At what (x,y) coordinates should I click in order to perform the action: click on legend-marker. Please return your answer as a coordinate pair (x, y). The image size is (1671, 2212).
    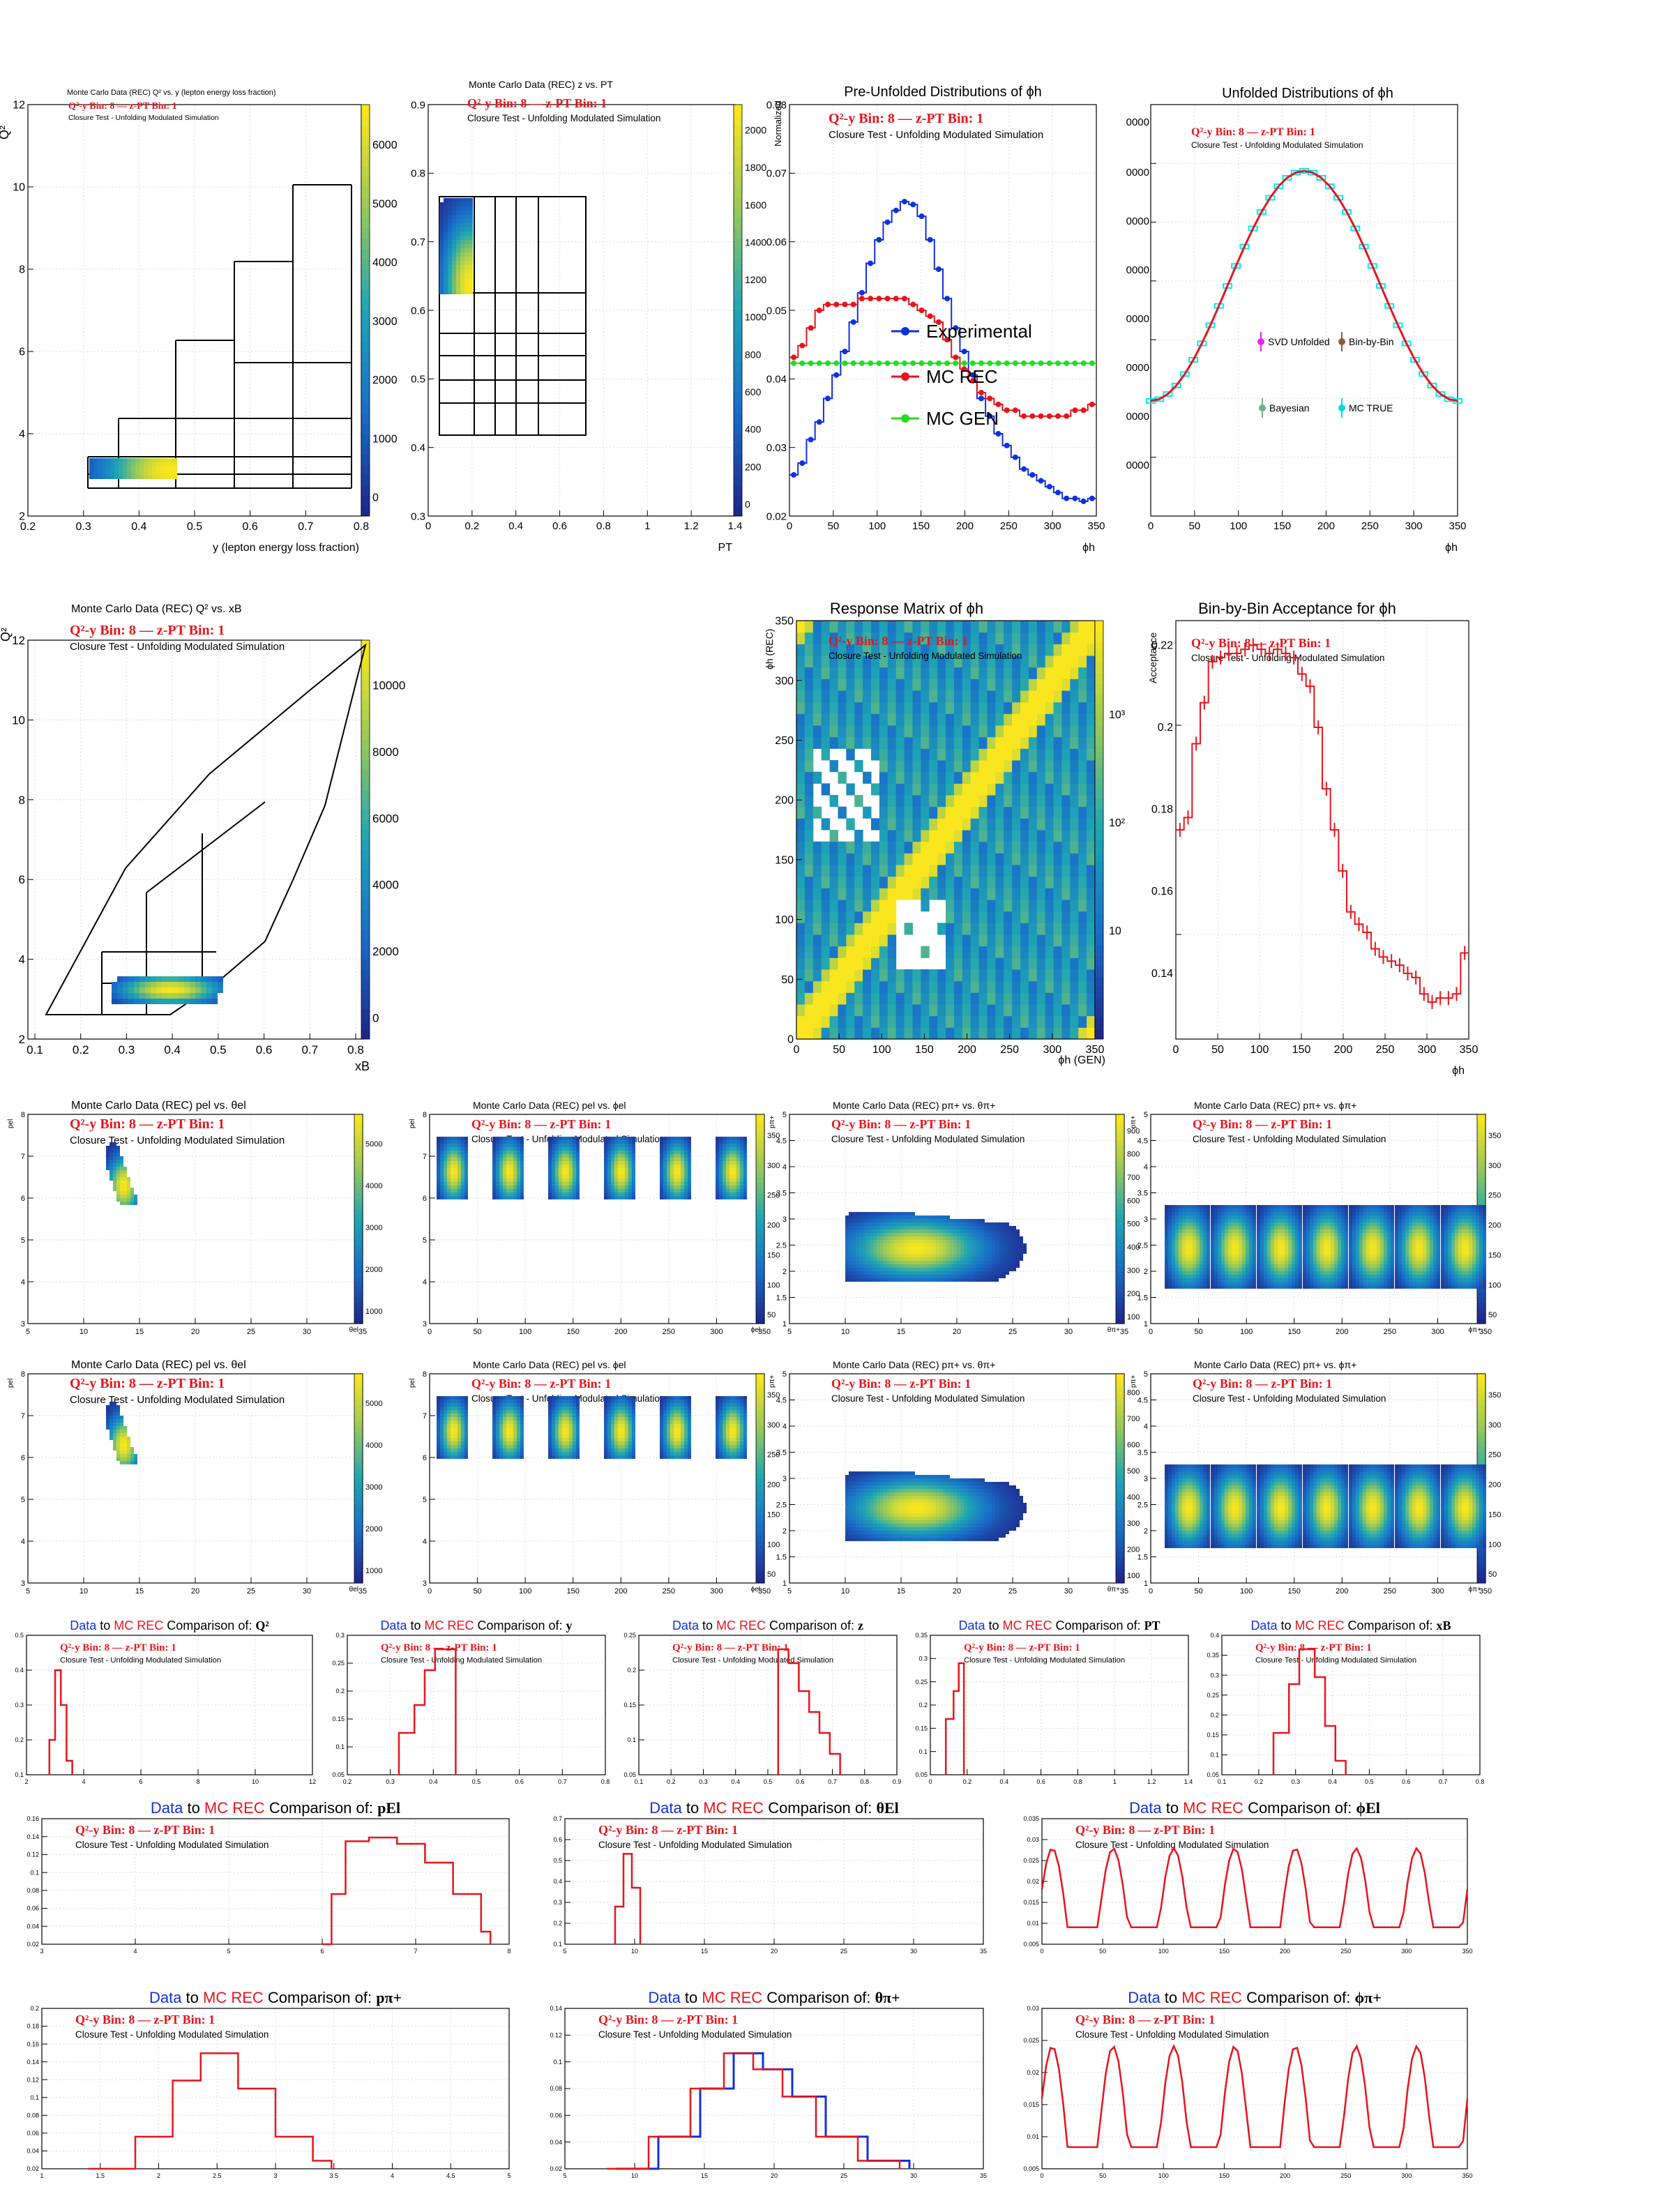
    Looking at the image, I should click on (1341, 341).